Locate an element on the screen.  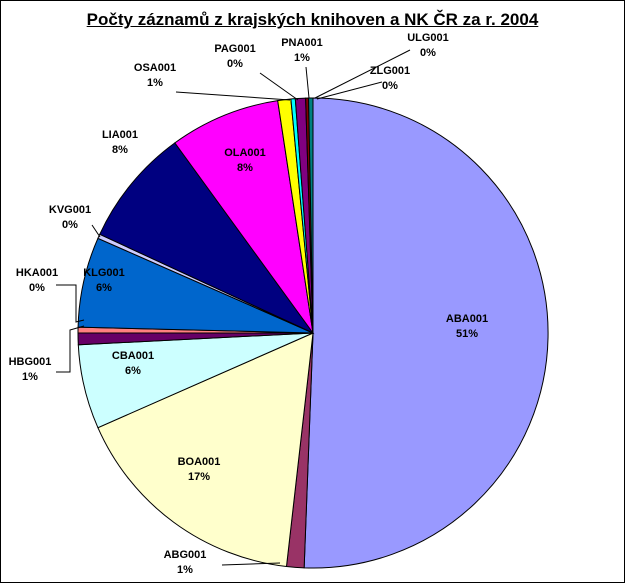
slice-label-klg001: KLG001 6% is located at coordinates (104, 280).